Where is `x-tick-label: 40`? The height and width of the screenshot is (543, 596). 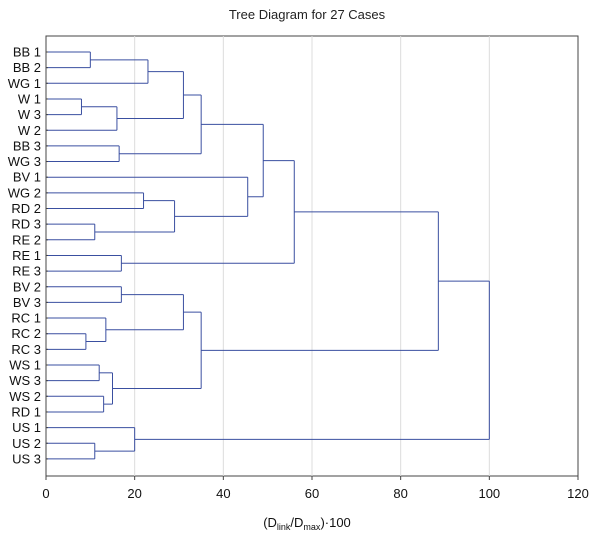 x-tick-label: 40 is located at coordinates (223, 493).